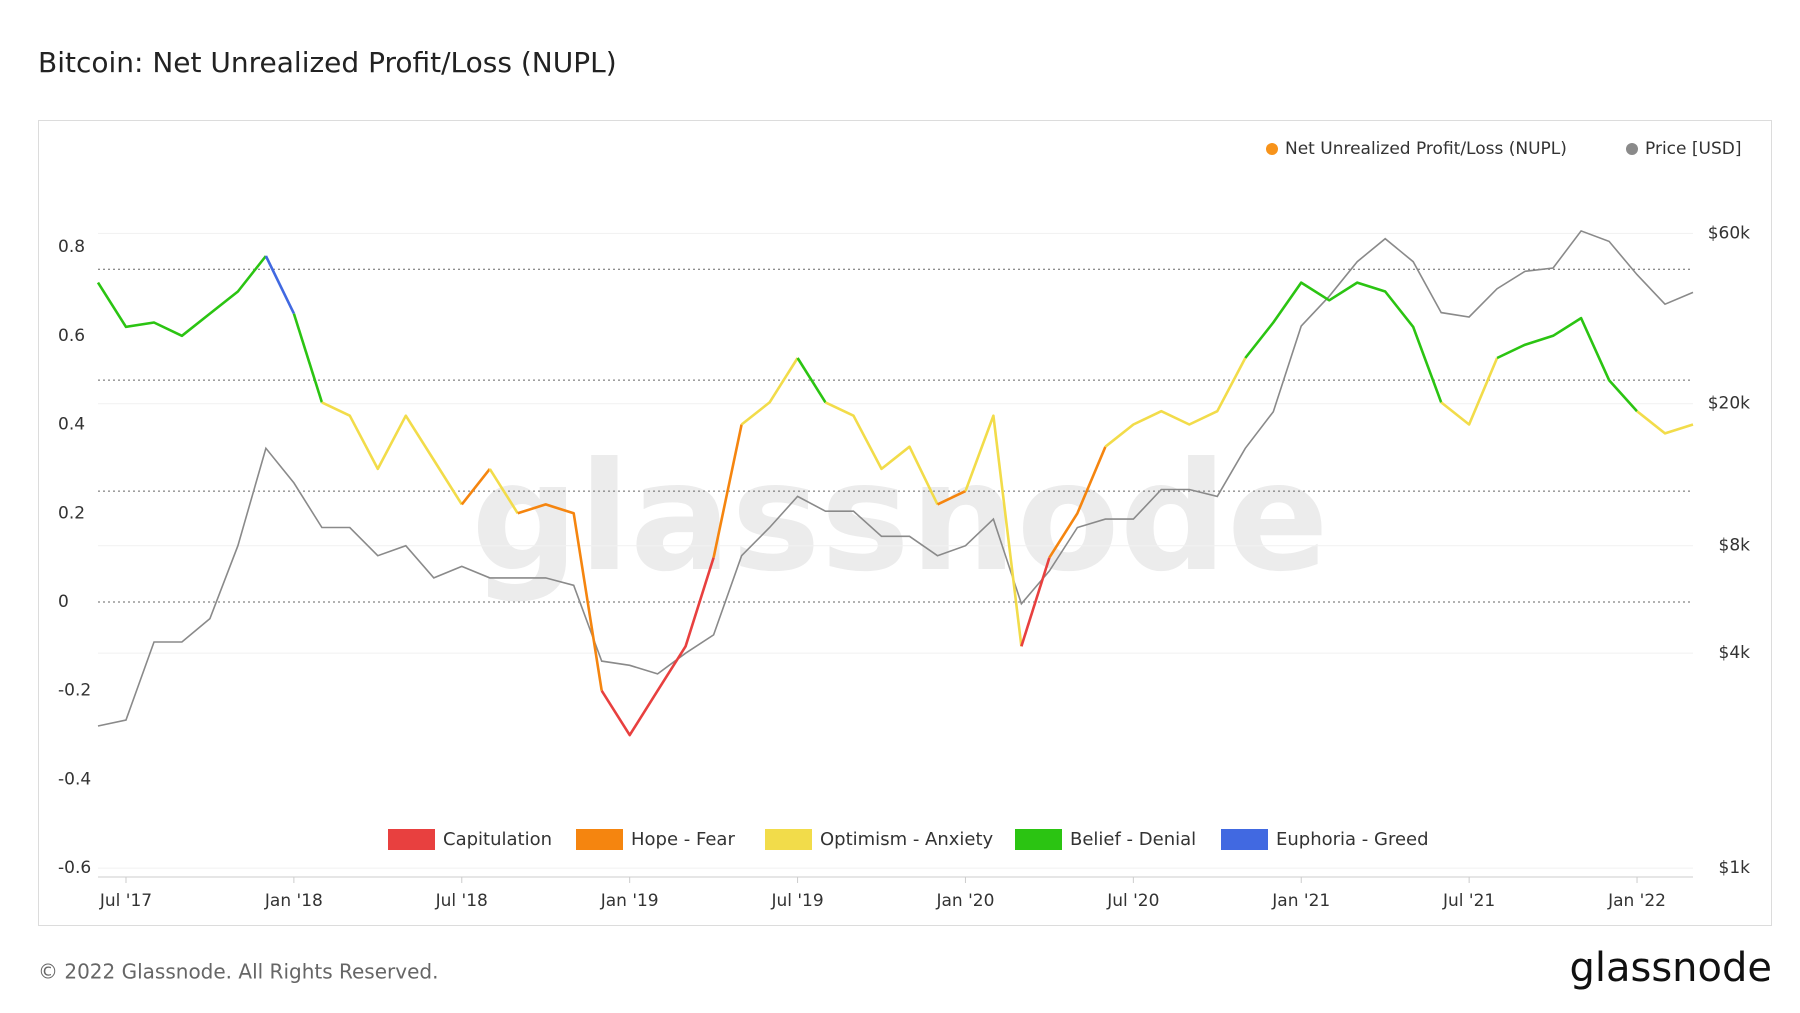  What do you see at coordinates (1735, 653) in the screenshot?
I see `y2-tick-label: $4k` at bounding box center [1735, 653].